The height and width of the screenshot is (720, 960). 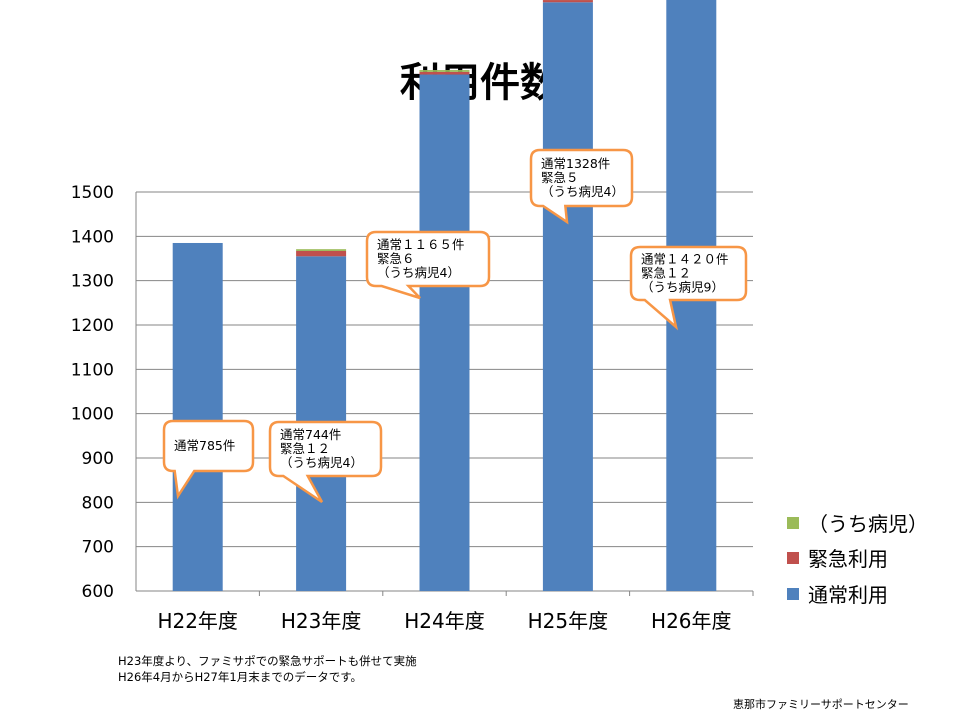 I want to click on legend-label: 緊急利用, so click(x=848, y=559).